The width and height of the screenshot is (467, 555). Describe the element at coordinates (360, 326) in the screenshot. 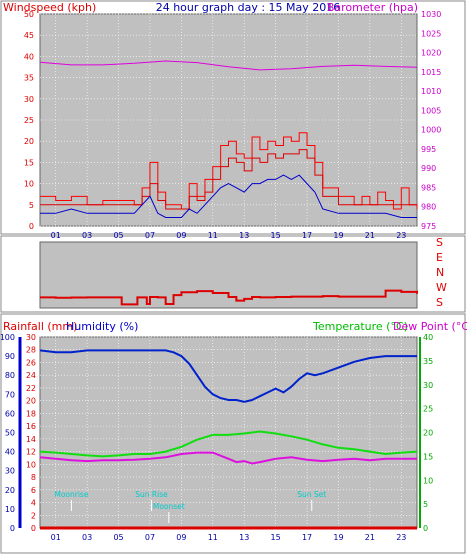

I see `temperature-axis-label: Temperature (°C)` at that location.